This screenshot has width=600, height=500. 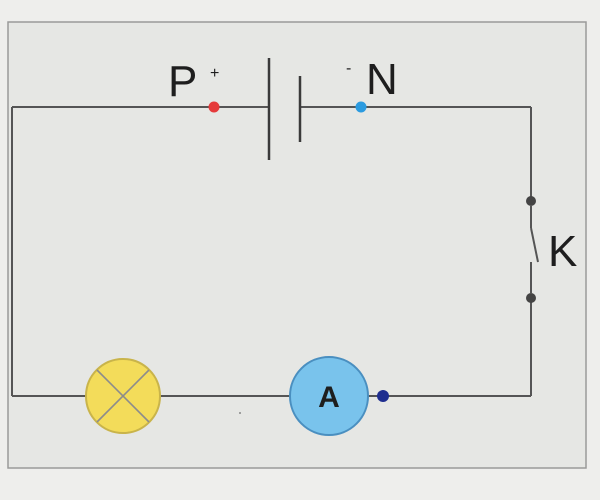 What do you see at coordinates (382, 79) in the screenshot?
I see `negative-terminal-label: N` at bounding box center [382, 79].